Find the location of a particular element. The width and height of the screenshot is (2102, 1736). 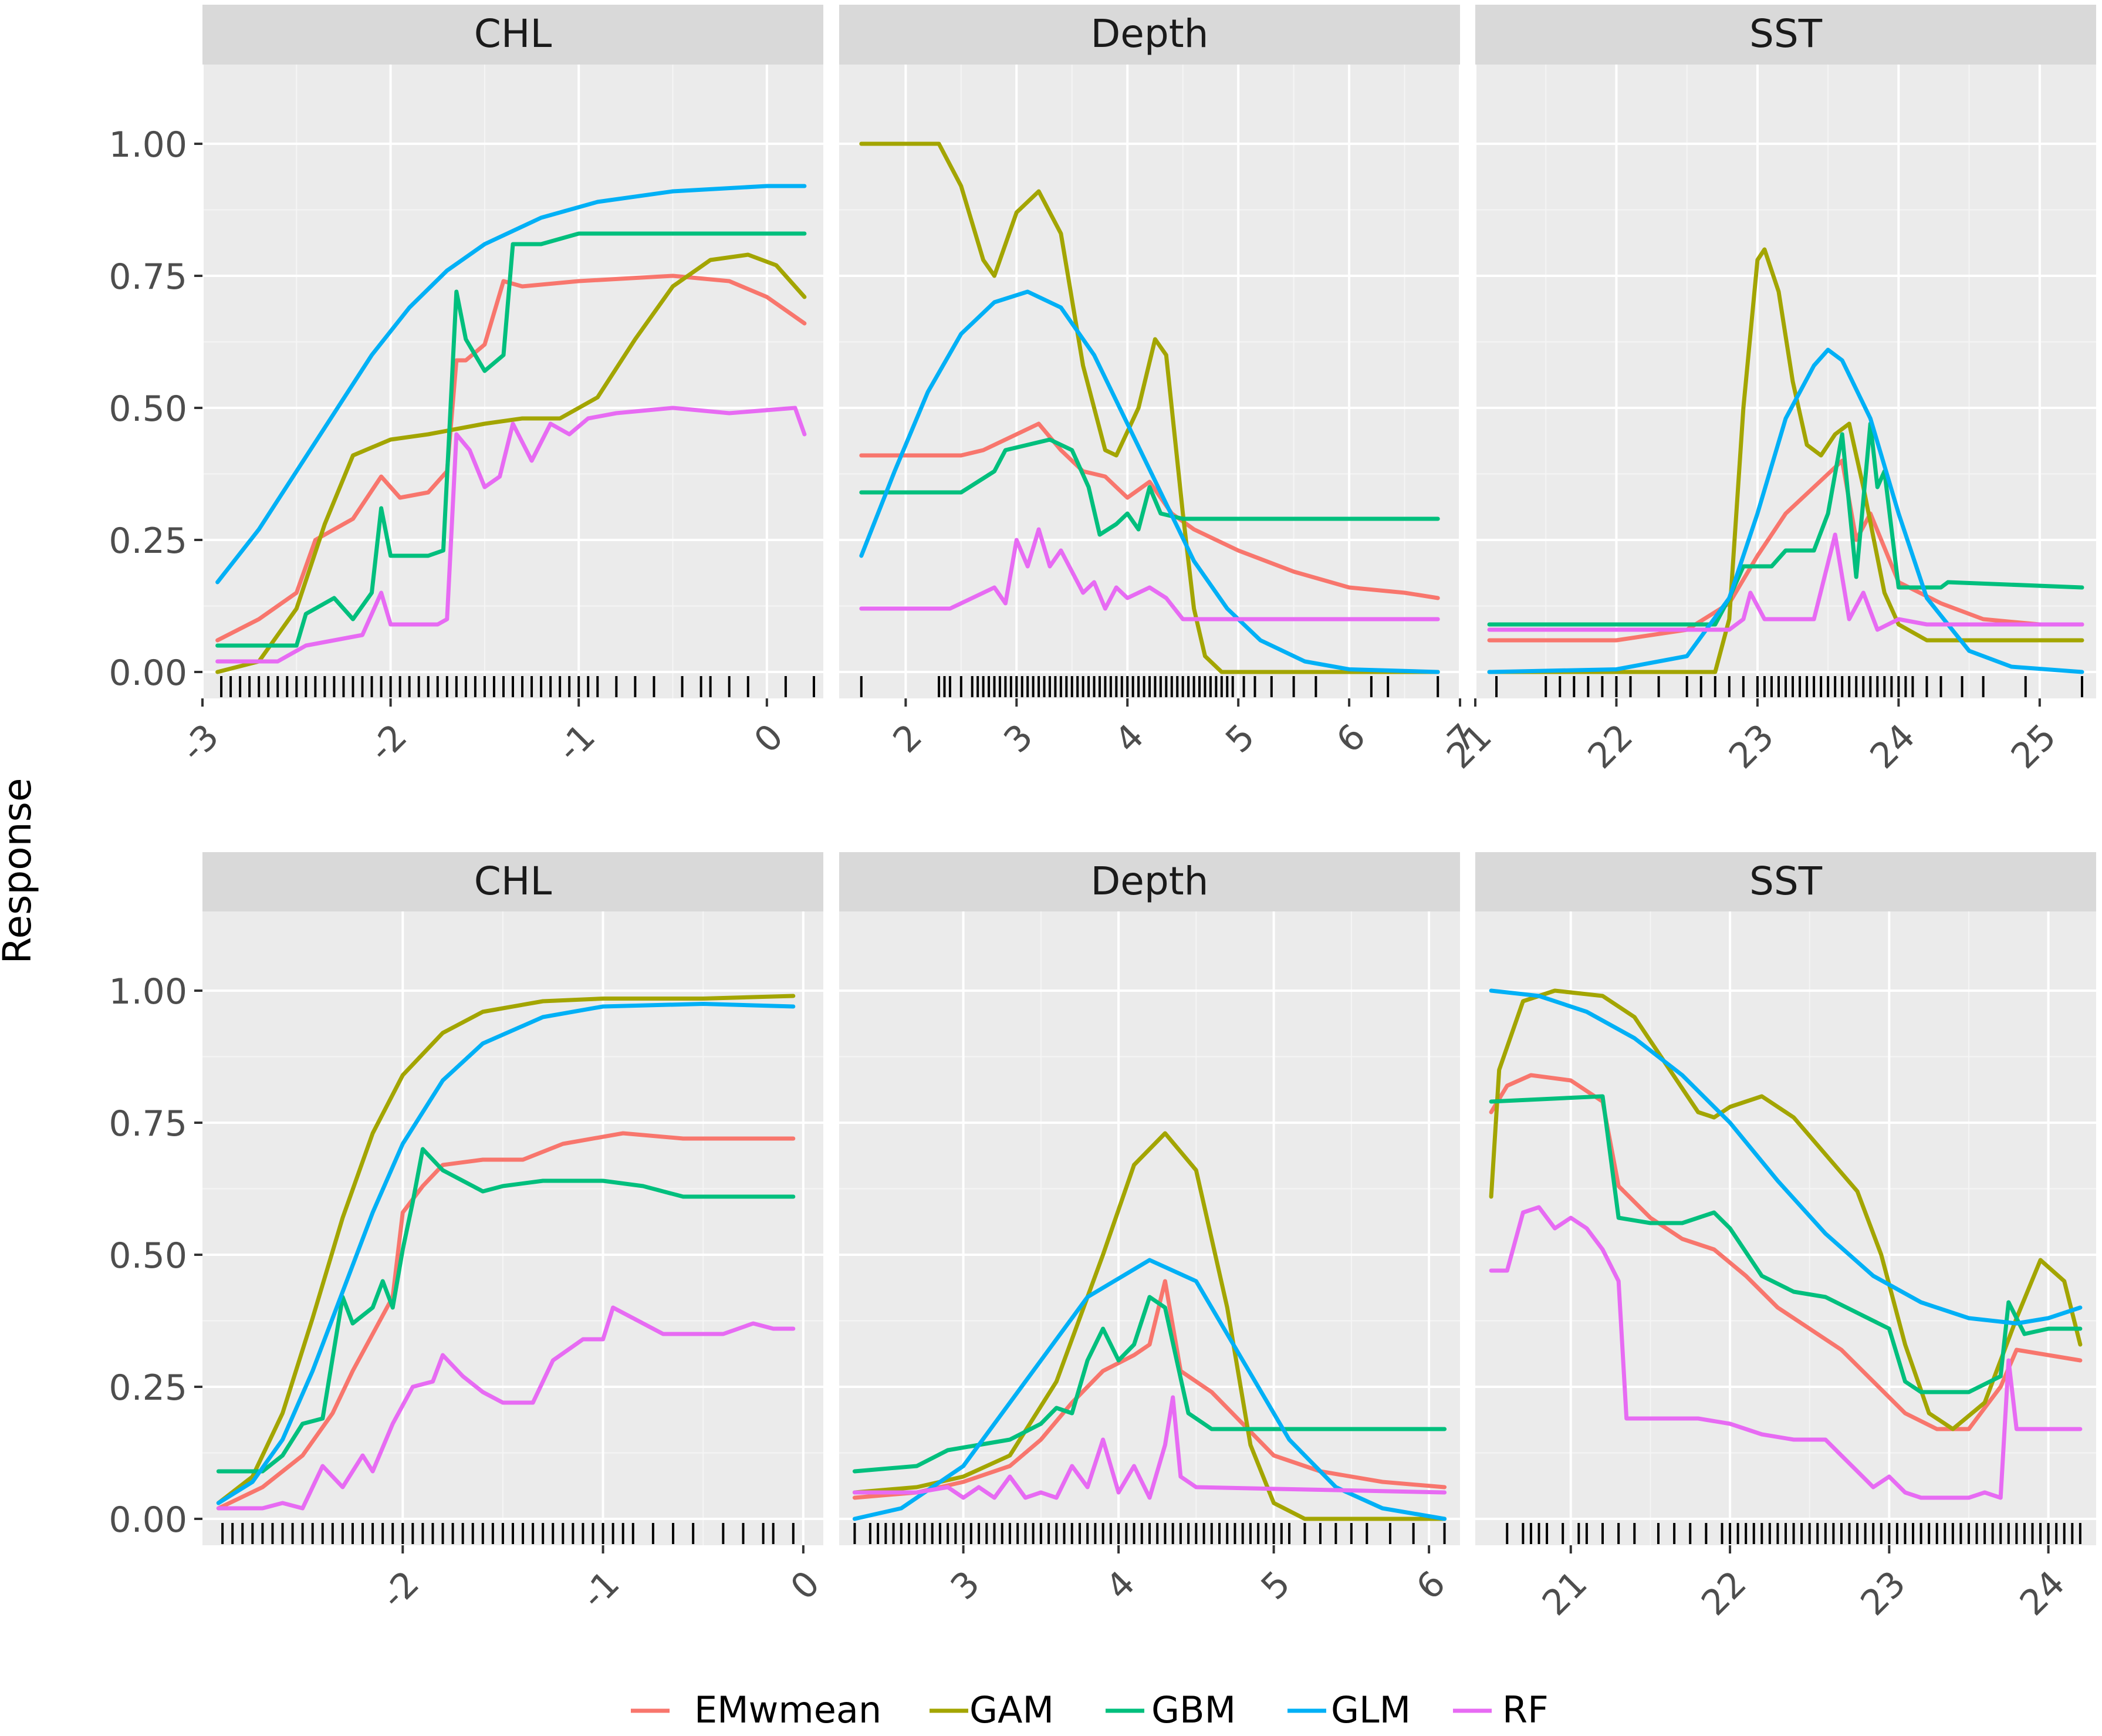

legend-label-rf: RF is located at coordinates (1525, 1710).